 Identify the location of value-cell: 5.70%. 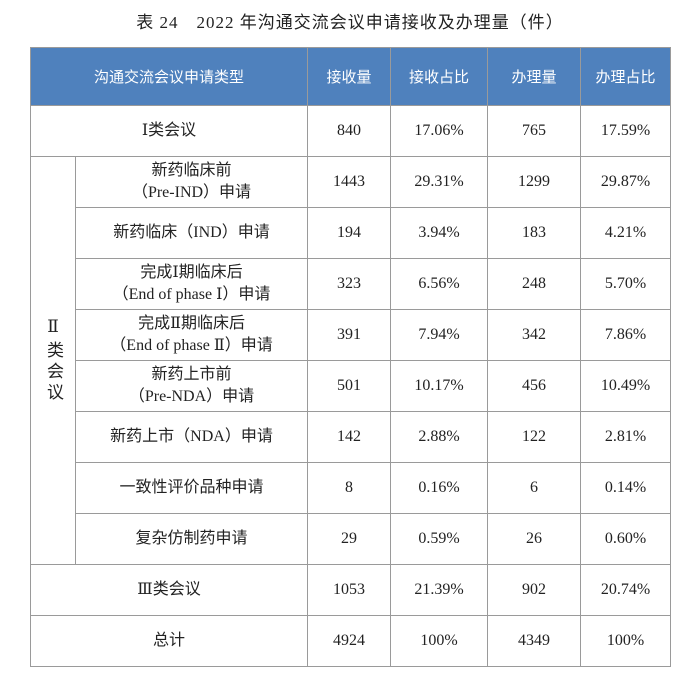
(626, 284).